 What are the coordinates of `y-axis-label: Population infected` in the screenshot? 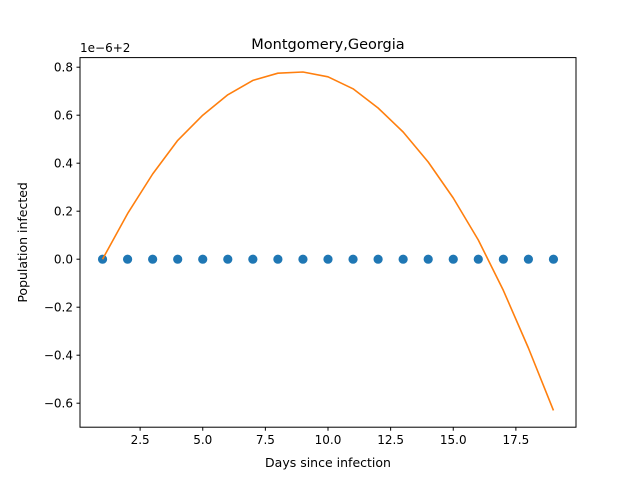 It's located at (22, 242).